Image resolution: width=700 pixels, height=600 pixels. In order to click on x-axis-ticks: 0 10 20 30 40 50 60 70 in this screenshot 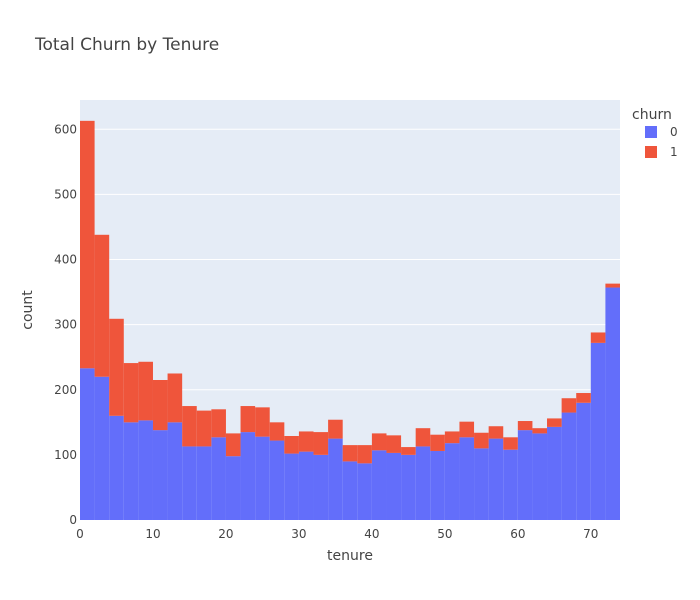, I will do `click(337, 534)`.